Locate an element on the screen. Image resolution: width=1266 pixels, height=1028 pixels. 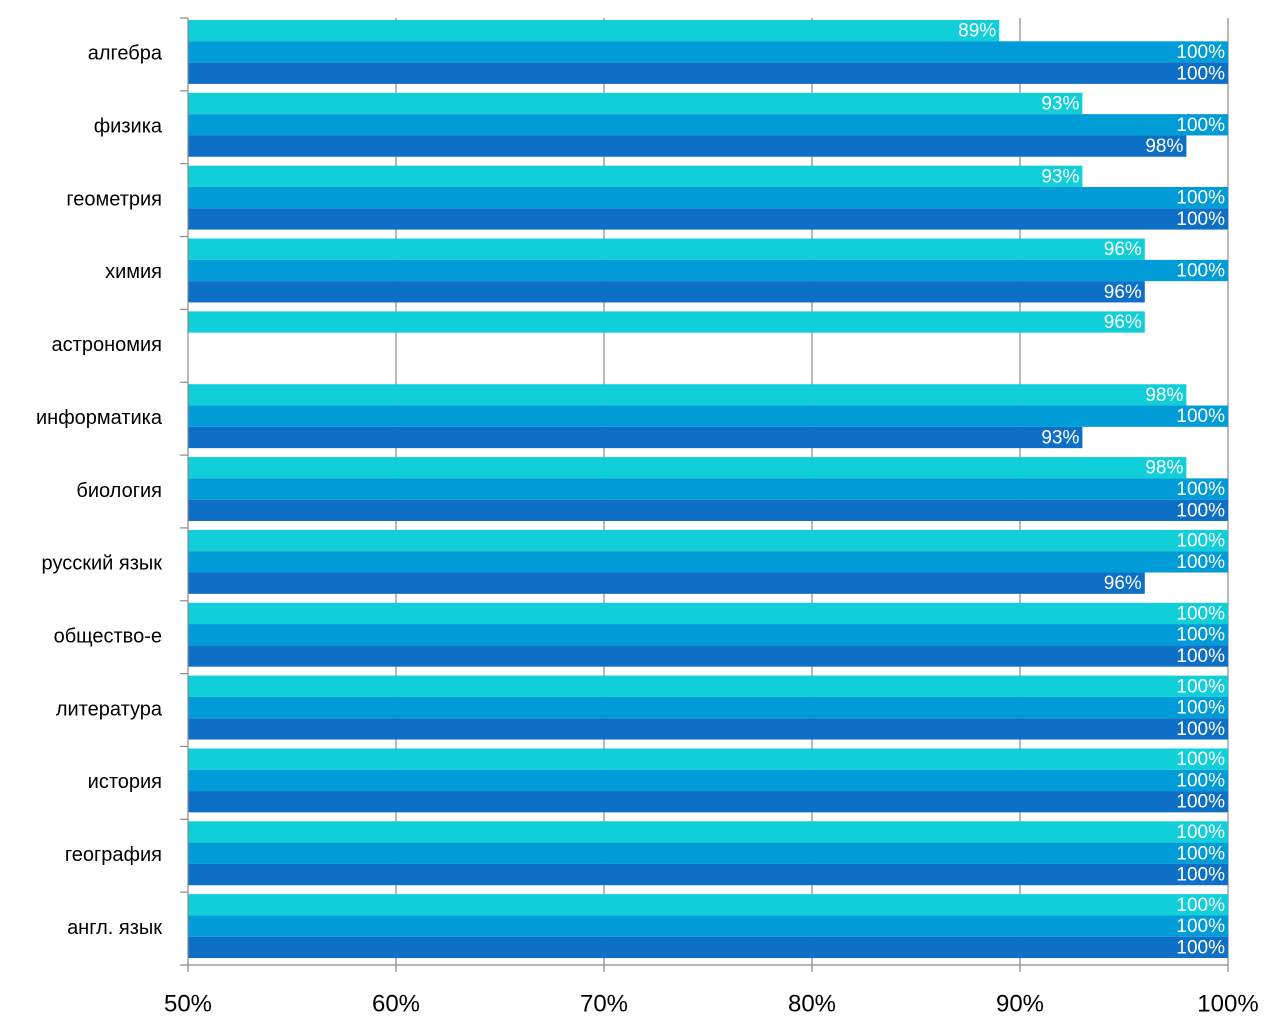
category-label: алгебра is located at coordinates (125, 54).